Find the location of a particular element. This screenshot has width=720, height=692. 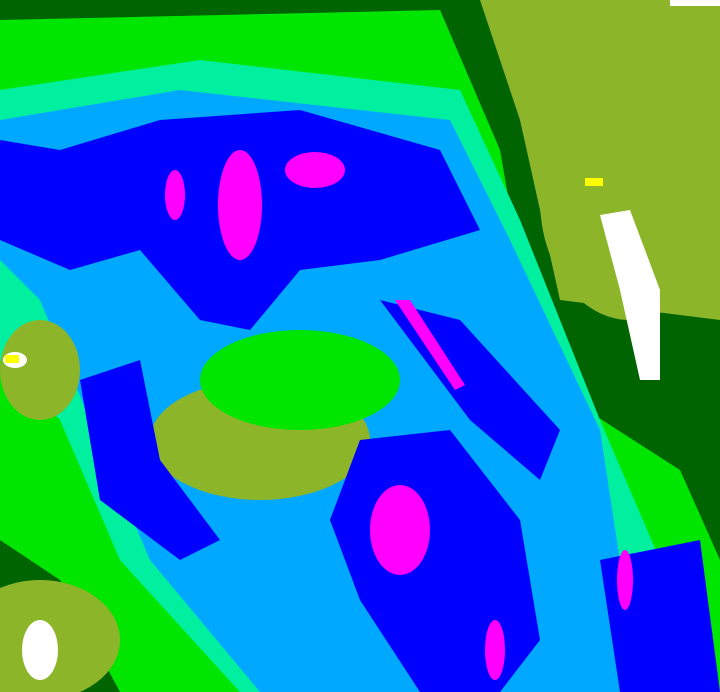

magenta-streak is located at coordinates (430, 345).